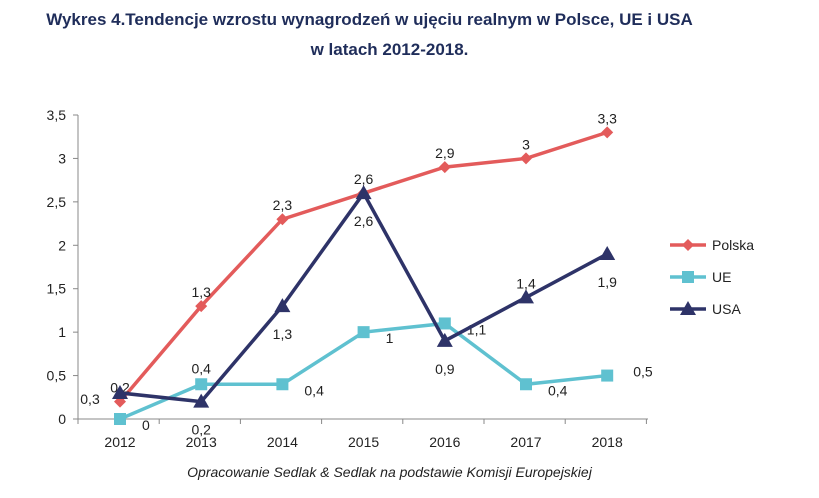  I want to click on data-label-usa: 1,3, so click(283, 334).